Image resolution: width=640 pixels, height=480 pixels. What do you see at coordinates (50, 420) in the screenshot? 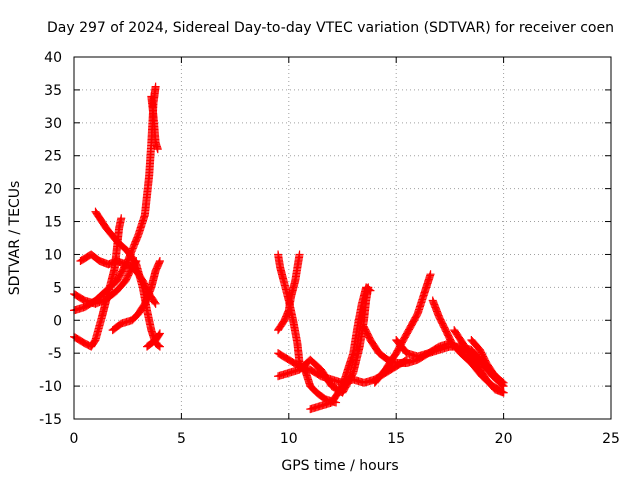
I see `y-tick-label: -15` at bounding box center [50, 420].